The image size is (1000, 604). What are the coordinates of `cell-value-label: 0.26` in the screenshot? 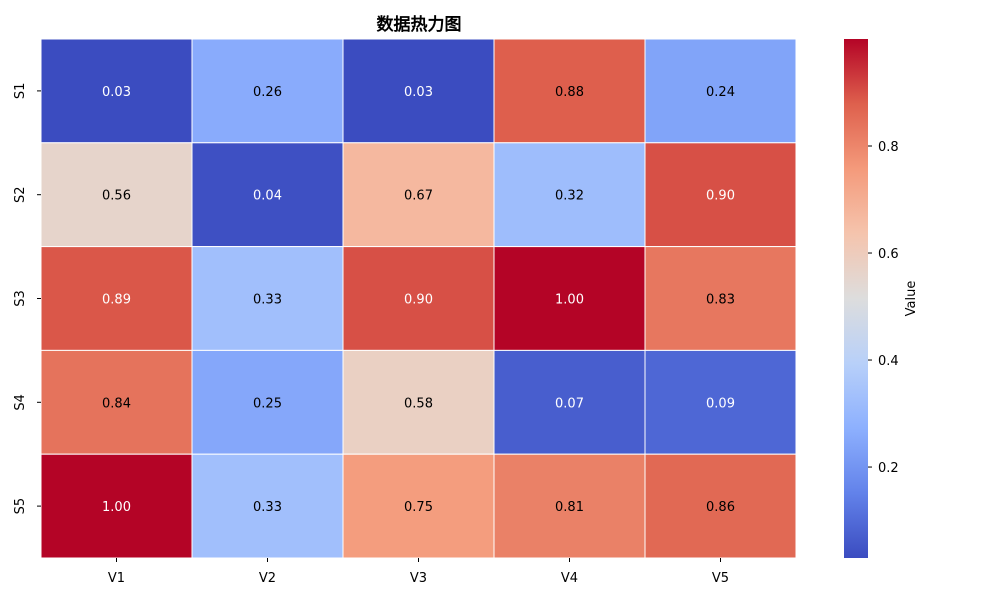 It's located at (267, 92).